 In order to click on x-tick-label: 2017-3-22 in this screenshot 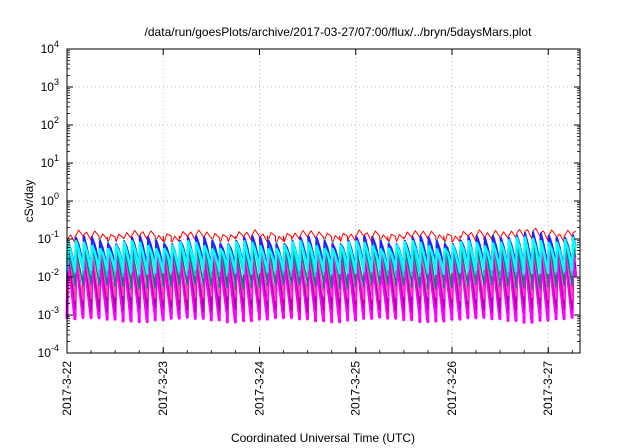, I will do `click(67, 388)`.